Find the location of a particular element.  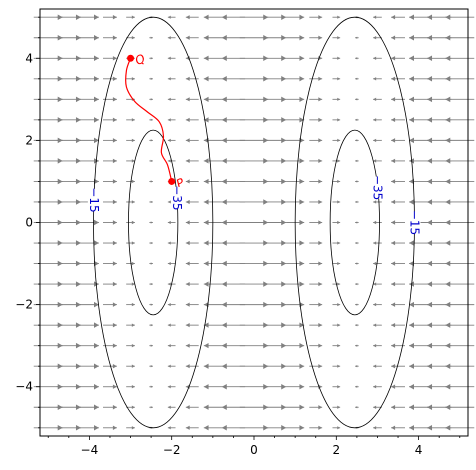

x-tick-label: 4 is located at coordinates (419, 450).